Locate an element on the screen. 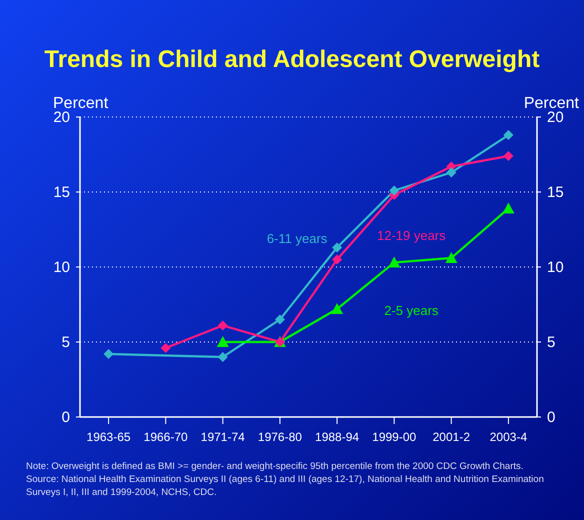 Image resolution: width=584 pixels, height=520 pixels. y-axis-title: Percent is located at coordinates (81, 103).